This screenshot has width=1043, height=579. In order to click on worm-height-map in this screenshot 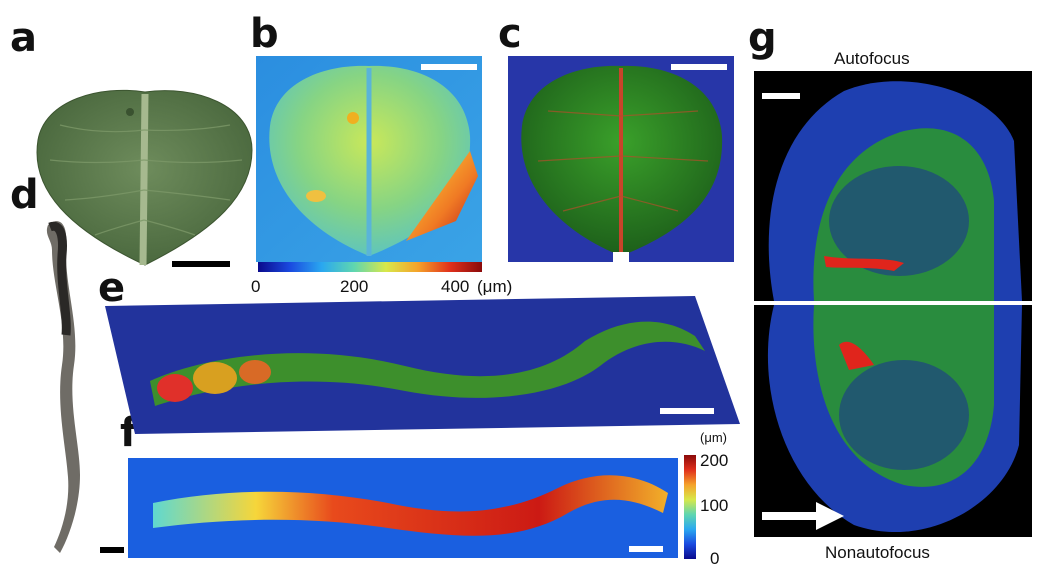, I will do `click(403, 508)`.